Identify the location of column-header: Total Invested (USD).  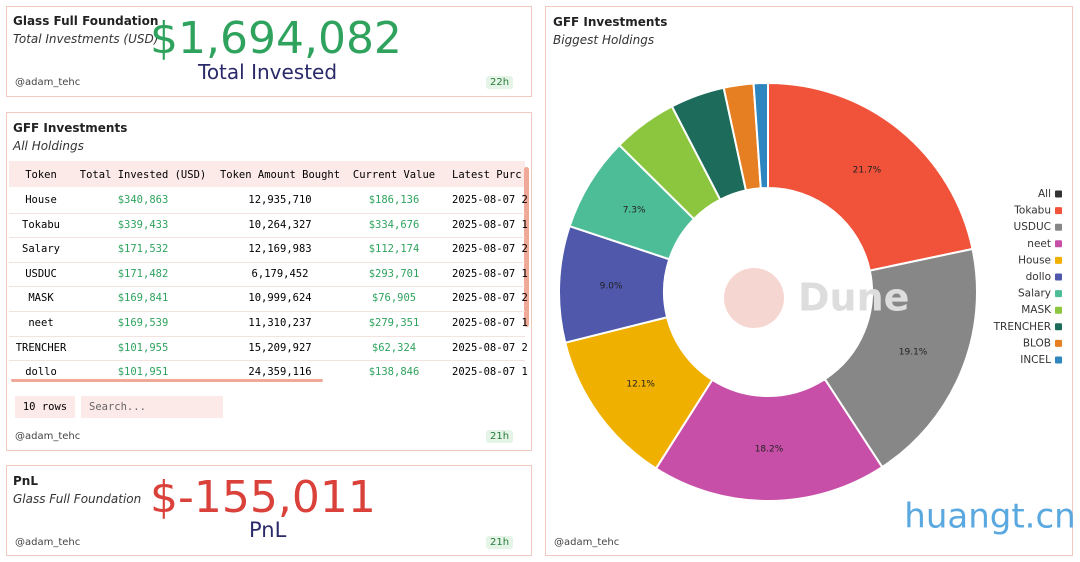
(143, 175).